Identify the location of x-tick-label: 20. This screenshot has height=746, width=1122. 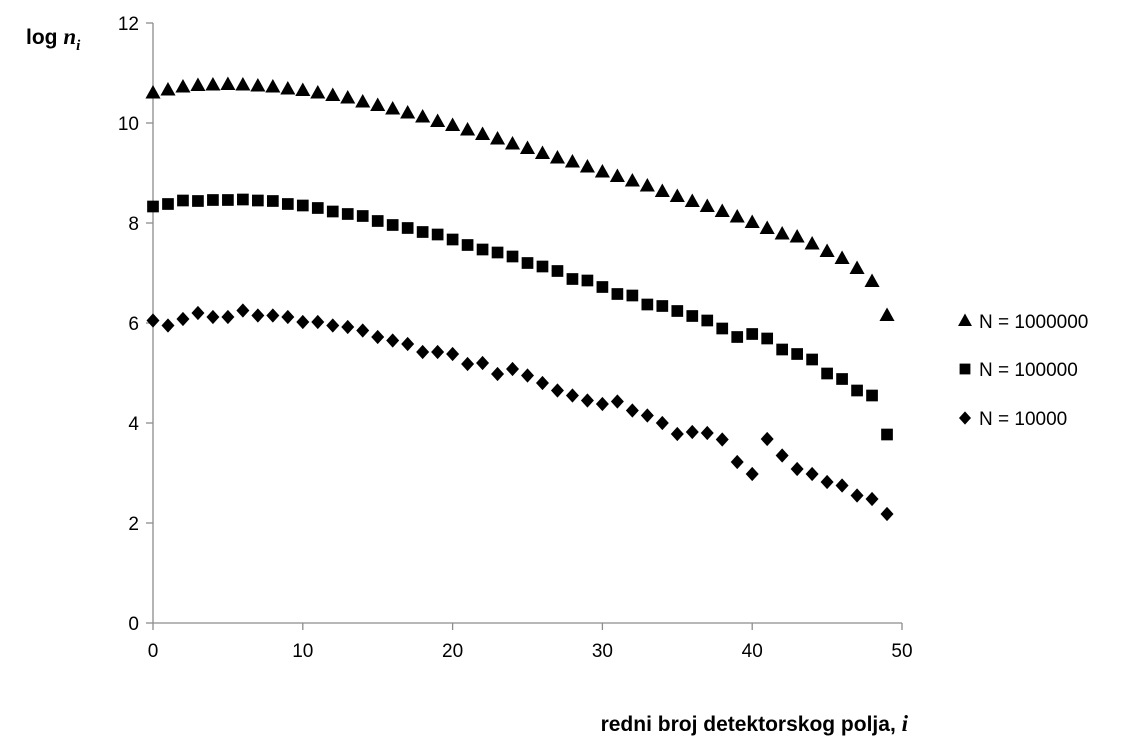
(452, 651).